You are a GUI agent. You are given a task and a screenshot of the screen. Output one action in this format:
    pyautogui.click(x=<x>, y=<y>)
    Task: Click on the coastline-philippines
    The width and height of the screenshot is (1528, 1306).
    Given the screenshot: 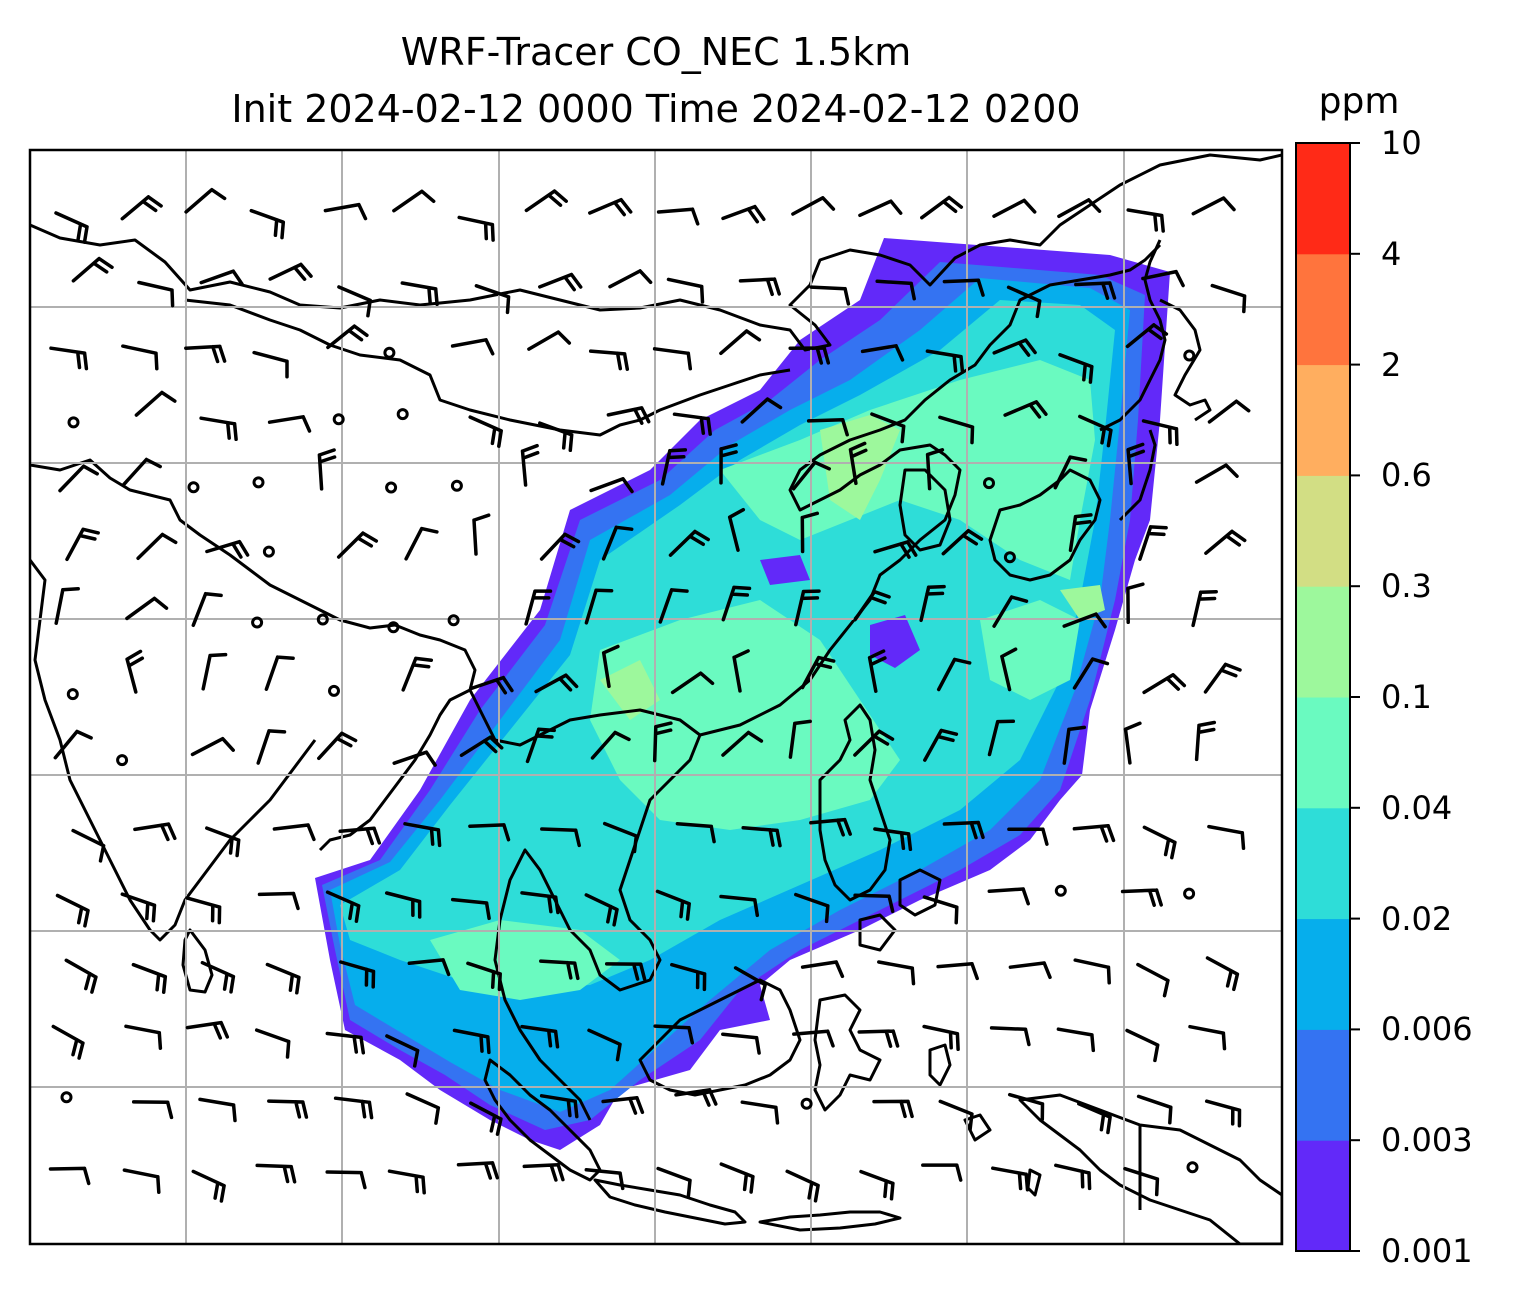 What is the action you would take?
    pyautogui.click(x=880, y=827)
    